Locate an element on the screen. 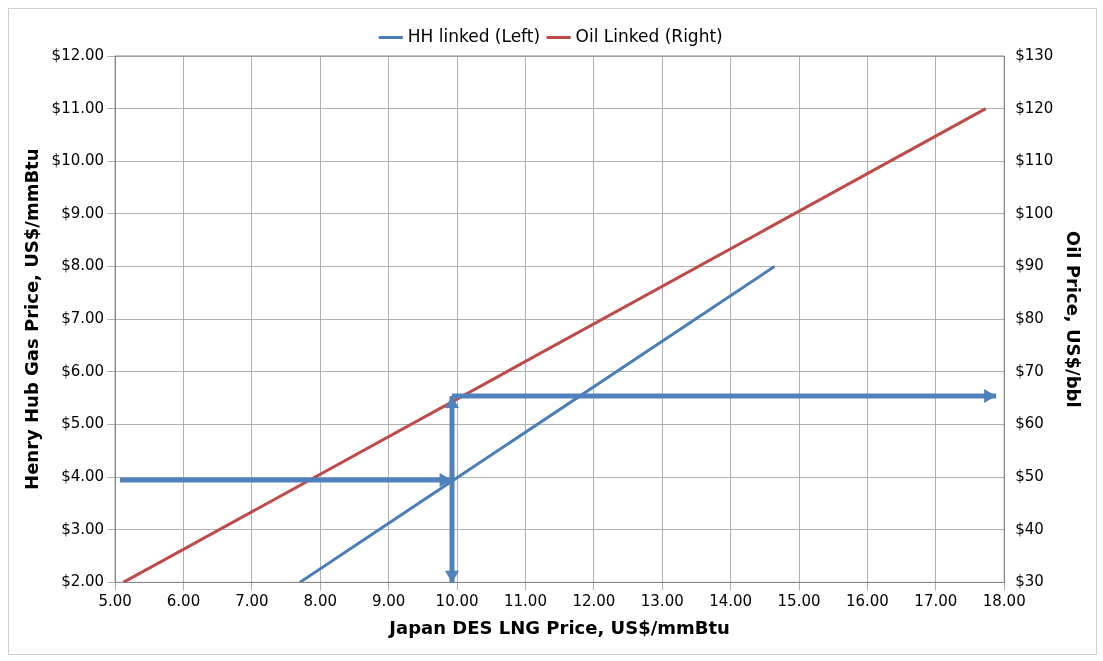 The image size is (1103, 661). x-tick-label: 5.00 is located at coordinates (115, 601).